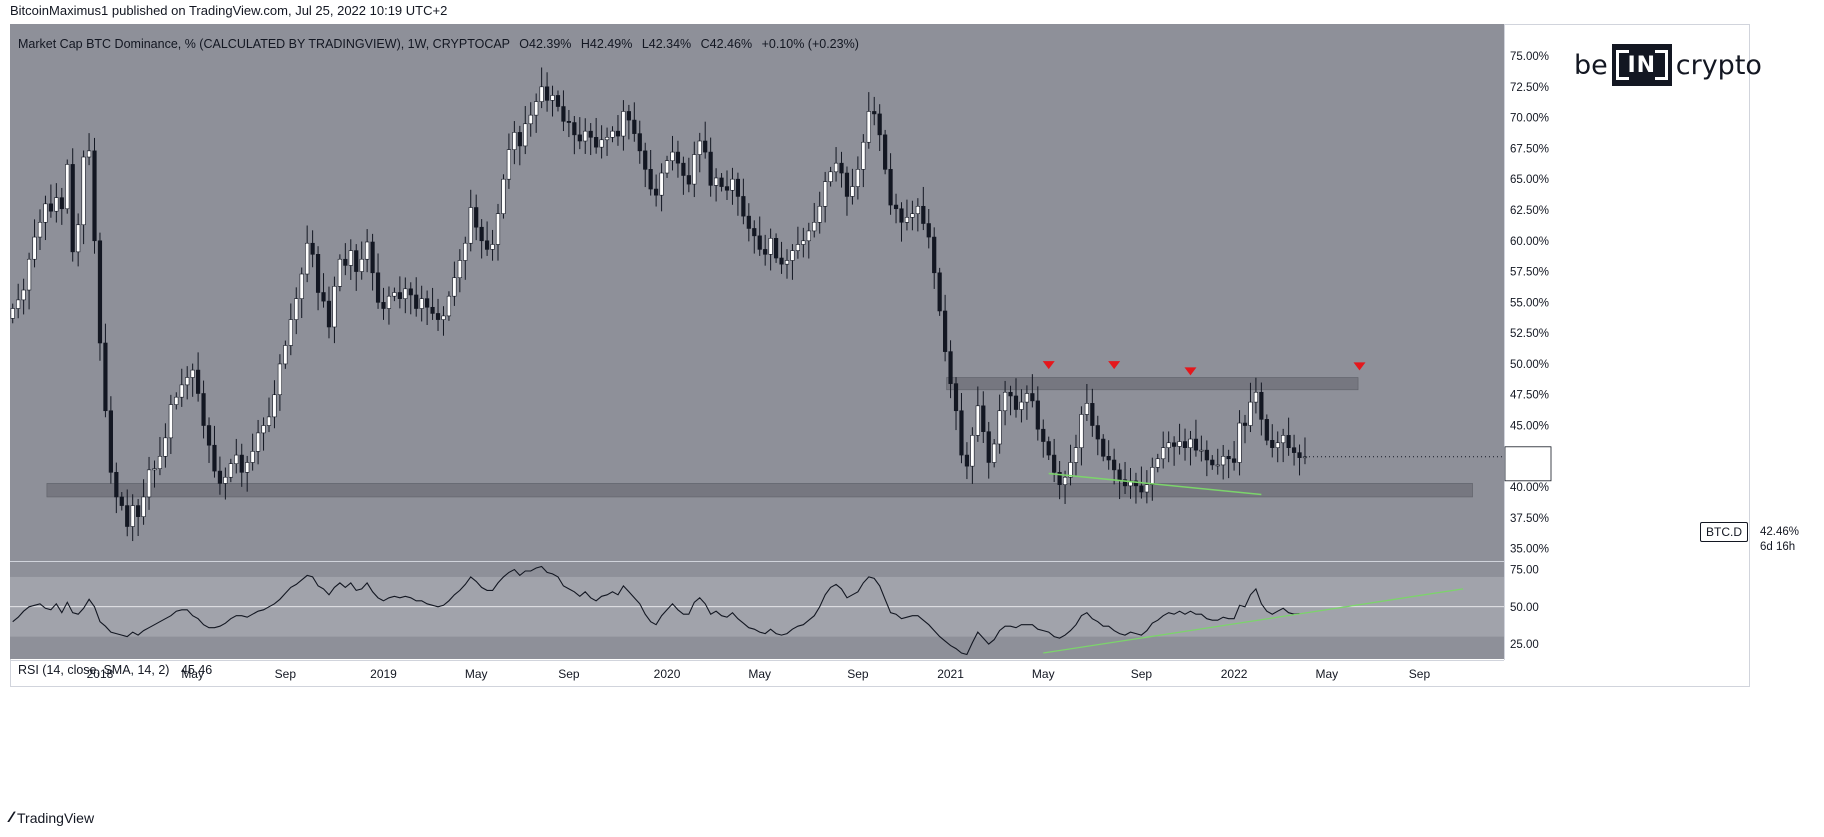 This screenshot has width=1824, height=837. I want to click on legend-high: H42.49%, so click(606, 44).